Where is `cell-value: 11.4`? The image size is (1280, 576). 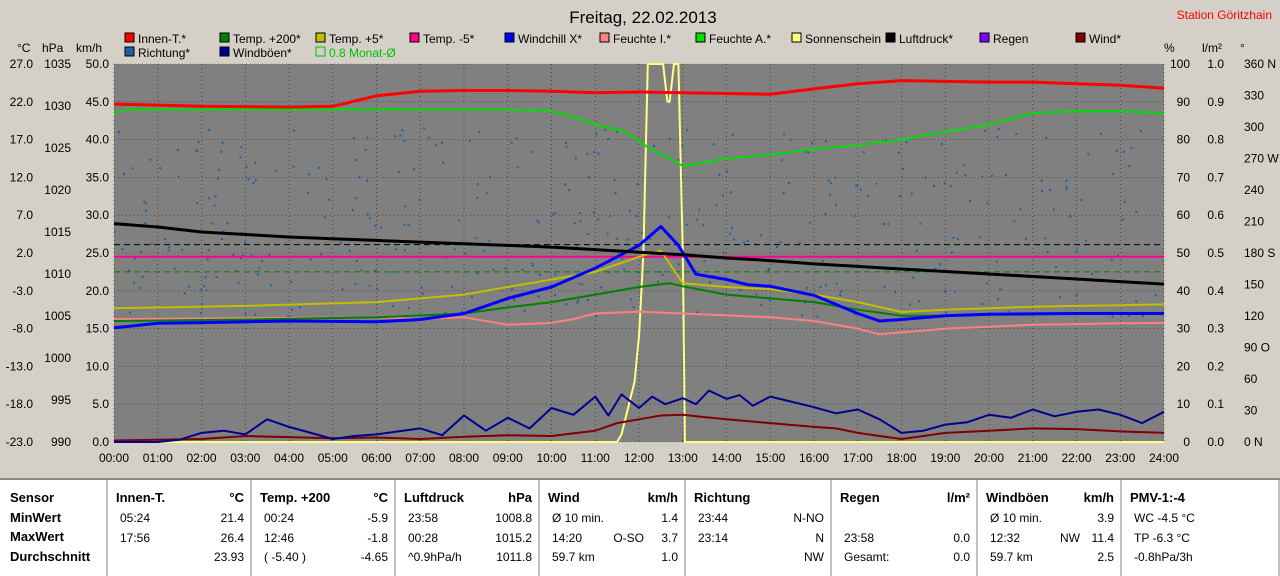 cell-value: 11.4 is located at coordinates (1102, 537).